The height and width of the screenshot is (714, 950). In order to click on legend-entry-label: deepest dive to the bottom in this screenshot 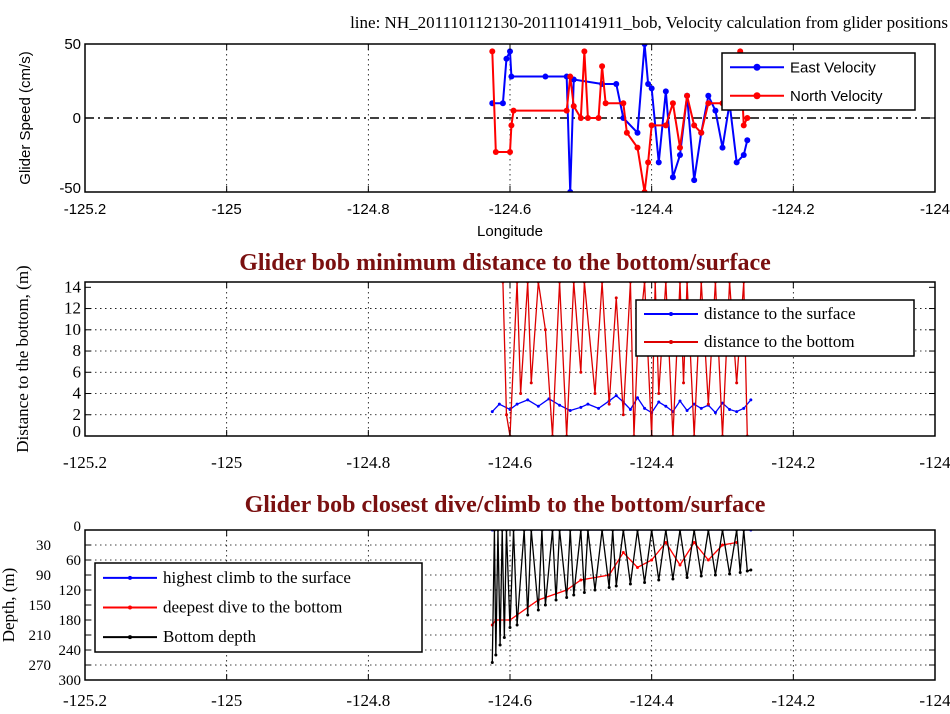, I will do `click(252, 607)`.